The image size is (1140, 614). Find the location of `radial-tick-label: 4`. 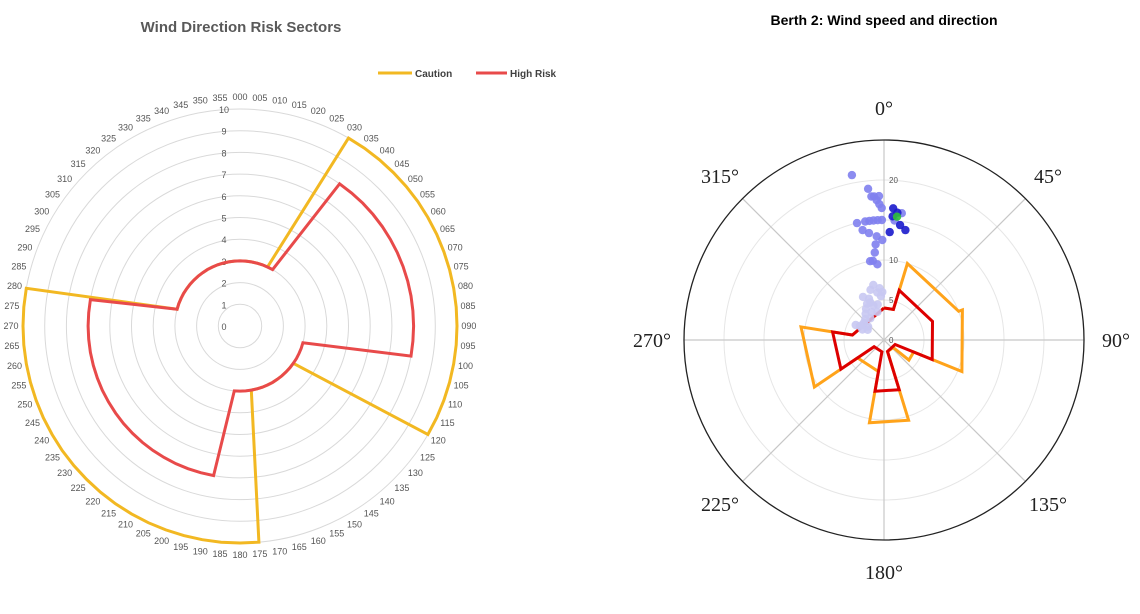

radial-tick-label: 4 is located at coordinates (223, 240).